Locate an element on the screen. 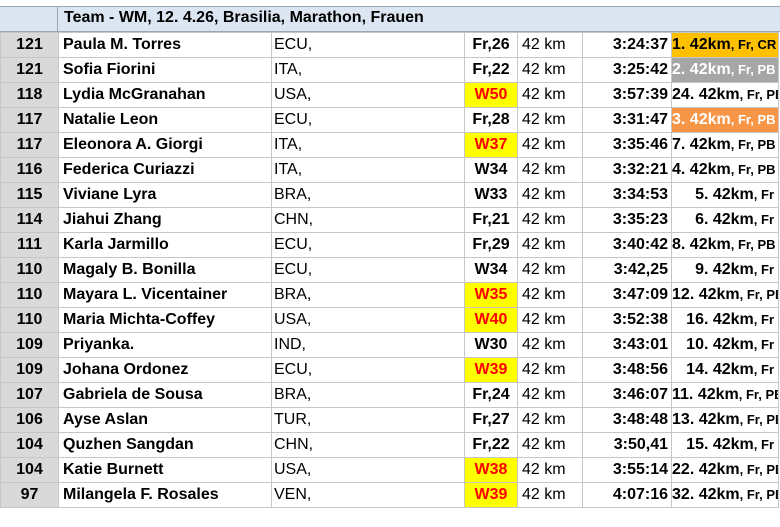  athlete-name-cell: Priyanka. is located at coordinates (165, 345).